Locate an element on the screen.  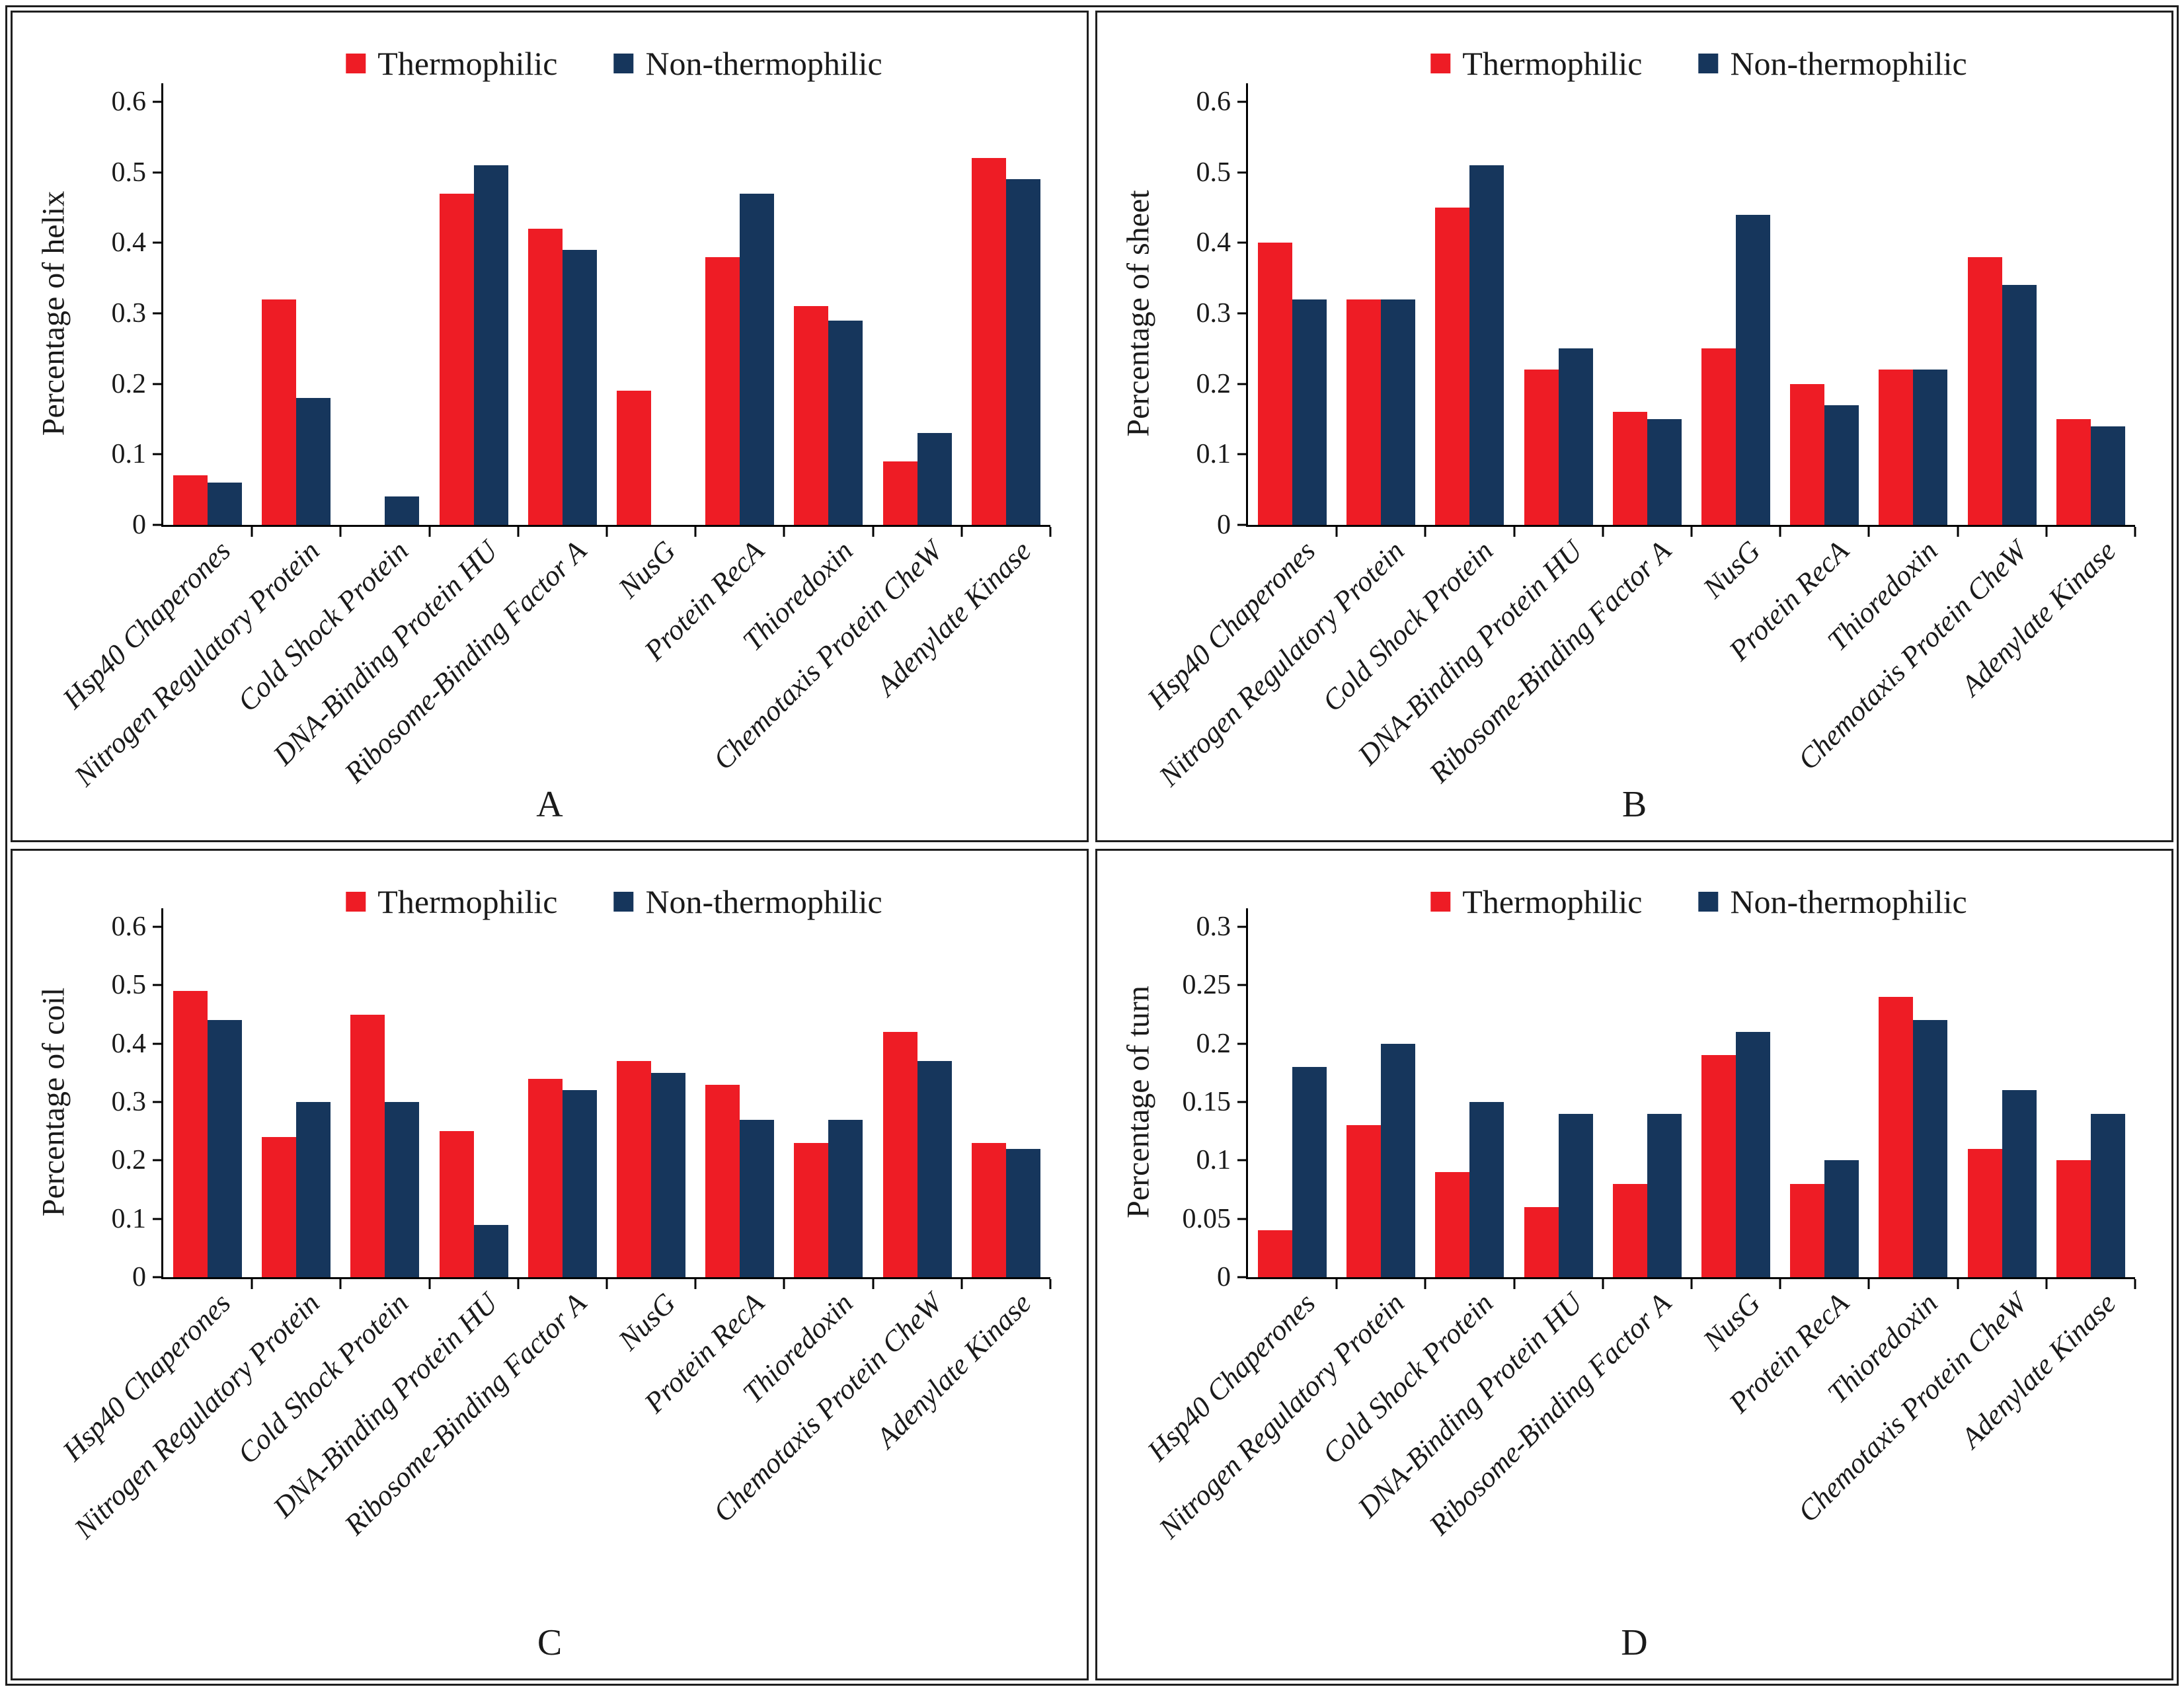
y-axis-tick-label: 0.05 is located at coordinates (1206, 1218).